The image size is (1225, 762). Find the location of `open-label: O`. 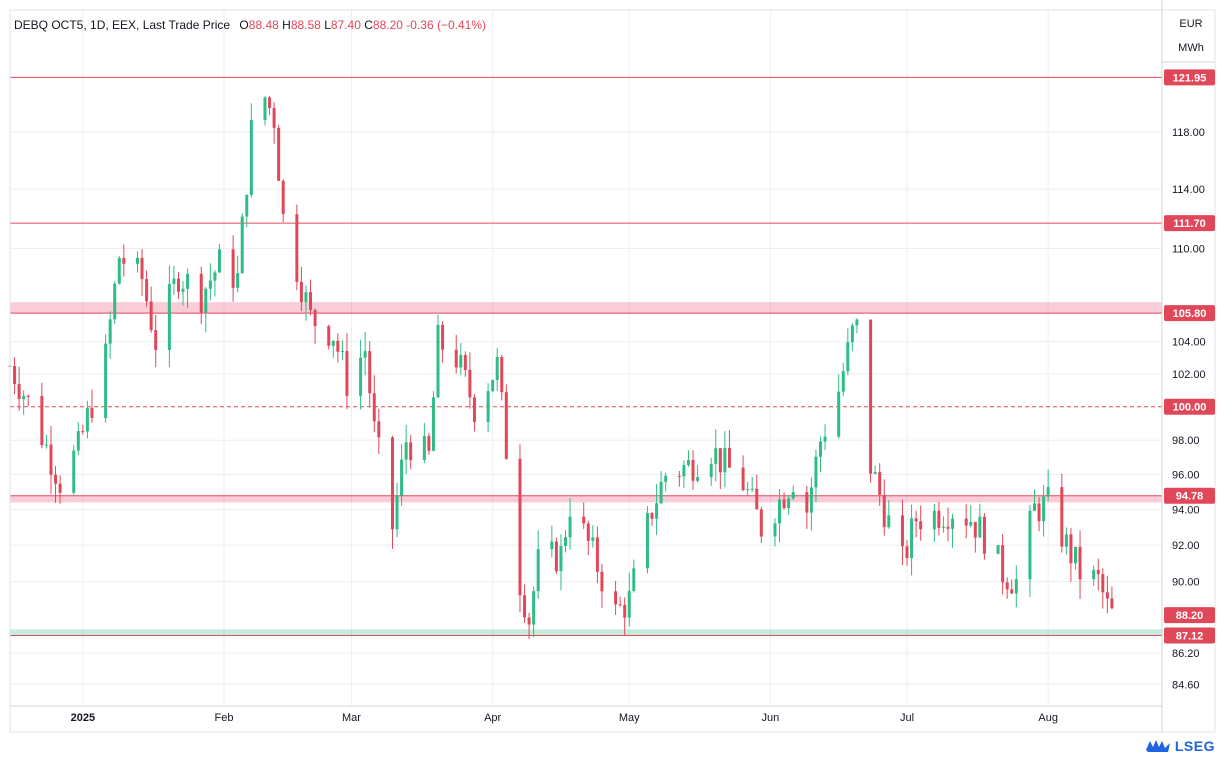

open-label: O is located at coordinates (244, 25).